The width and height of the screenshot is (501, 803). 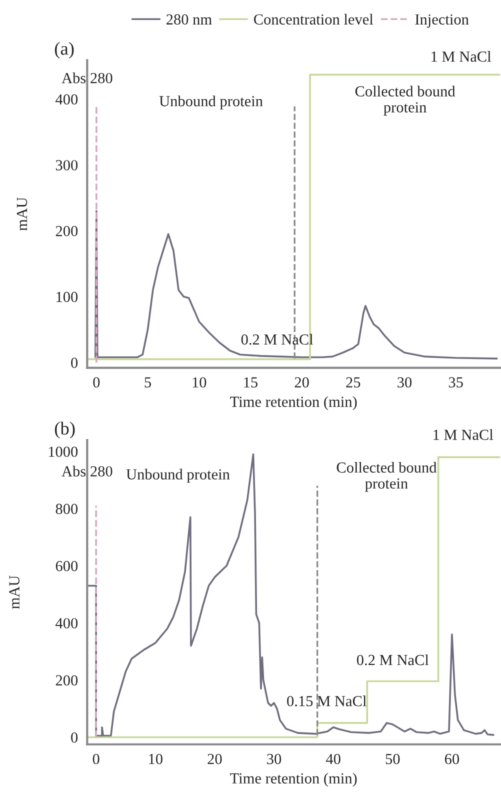 What do you see at coordinates (64, 50) in the screenshot?
I see `chart-title: (a)` at bounding box center [64, 50].